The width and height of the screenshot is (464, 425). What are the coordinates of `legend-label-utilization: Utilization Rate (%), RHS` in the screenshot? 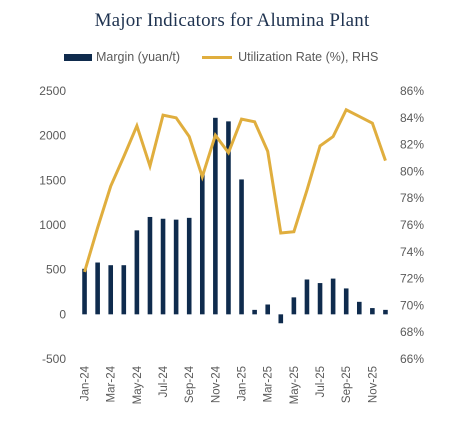 It's located at (308, 57).